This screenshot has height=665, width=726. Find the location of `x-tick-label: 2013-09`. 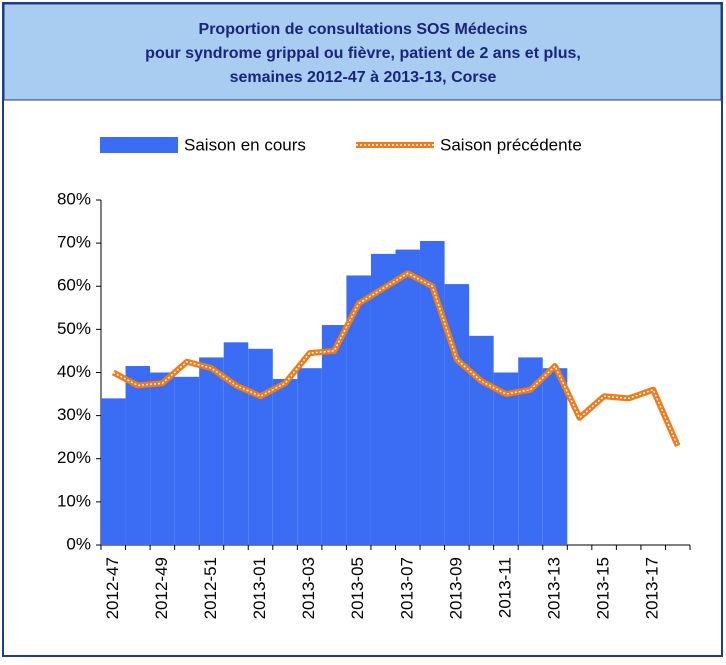

x-tick-label: 2013-09 is located at coordinates (455, 588).